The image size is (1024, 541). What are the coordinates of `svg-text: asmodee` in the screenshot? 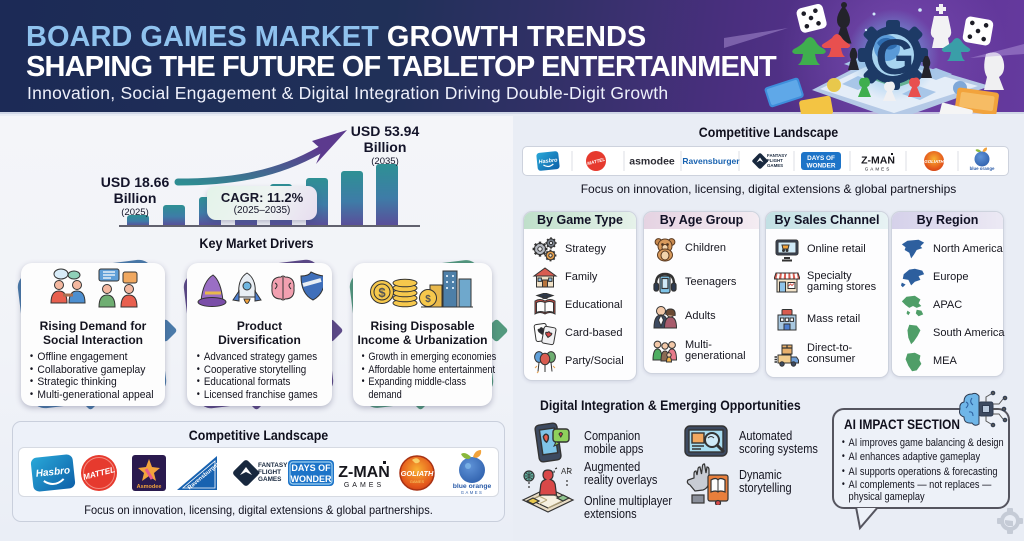 It's located at (652, 162).